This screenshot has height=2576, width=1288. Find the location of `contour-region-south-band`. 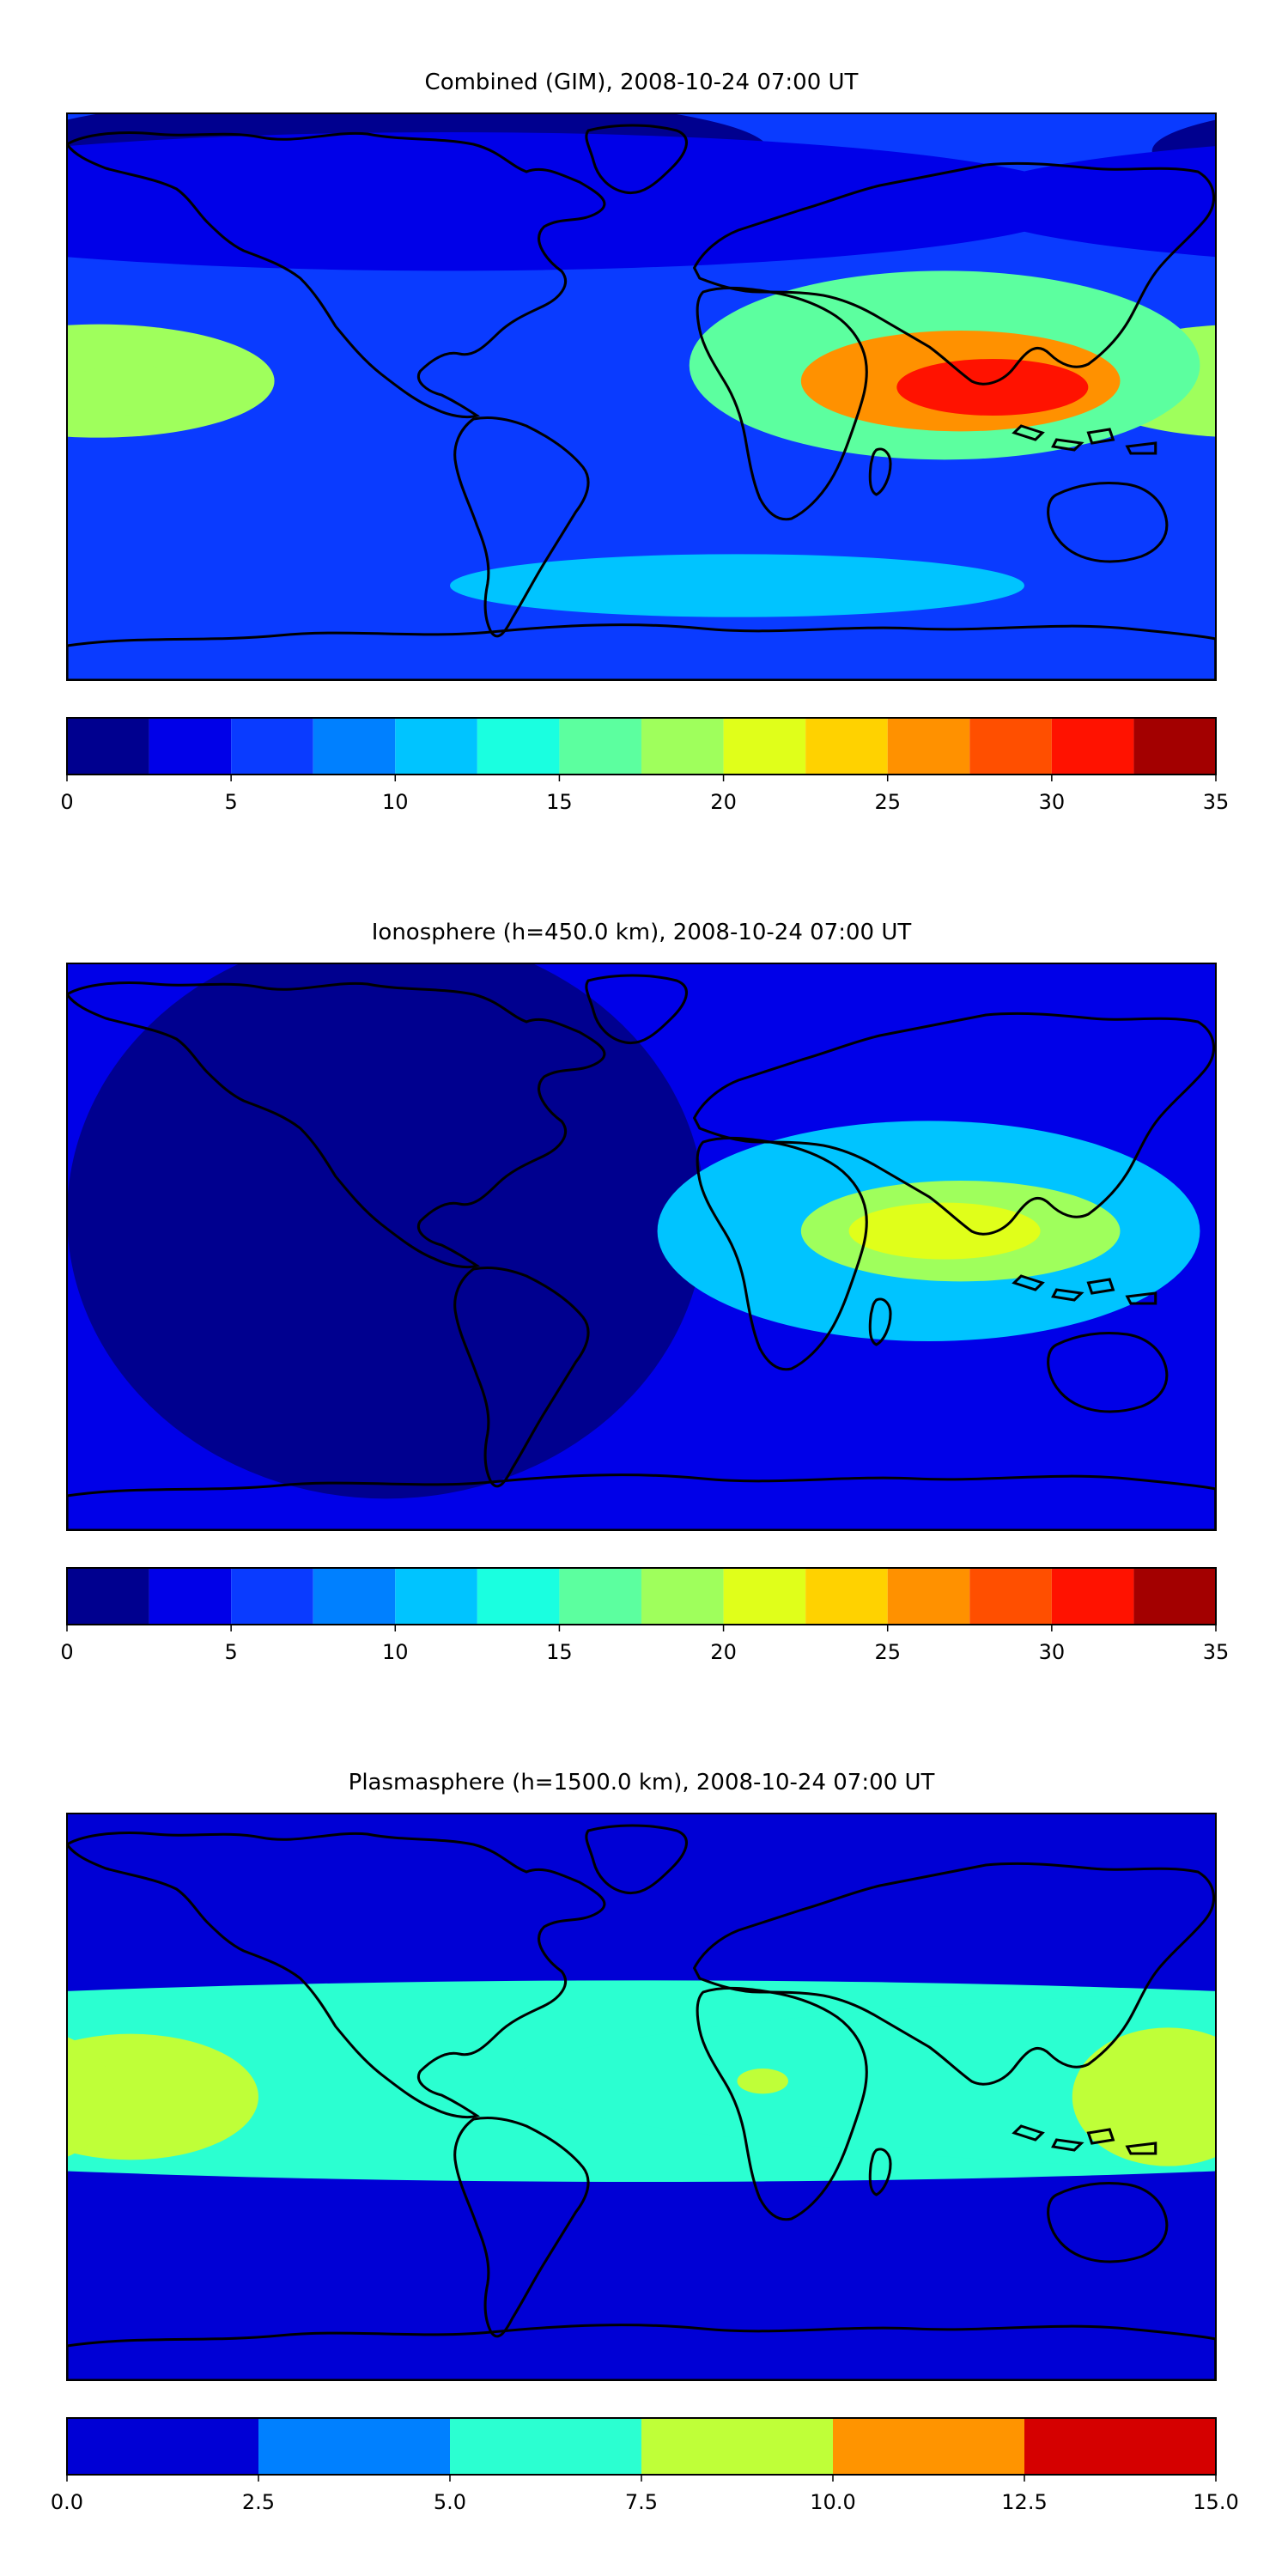

contour-region-south-band is located at coordinates (737, 585).